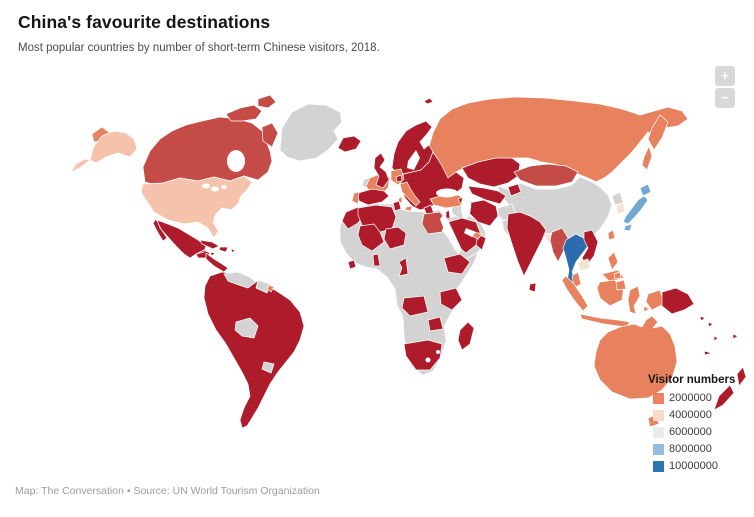 This screenshot has height=517, width=754. I want to click on lesotho-enclave, so click(428, 360).